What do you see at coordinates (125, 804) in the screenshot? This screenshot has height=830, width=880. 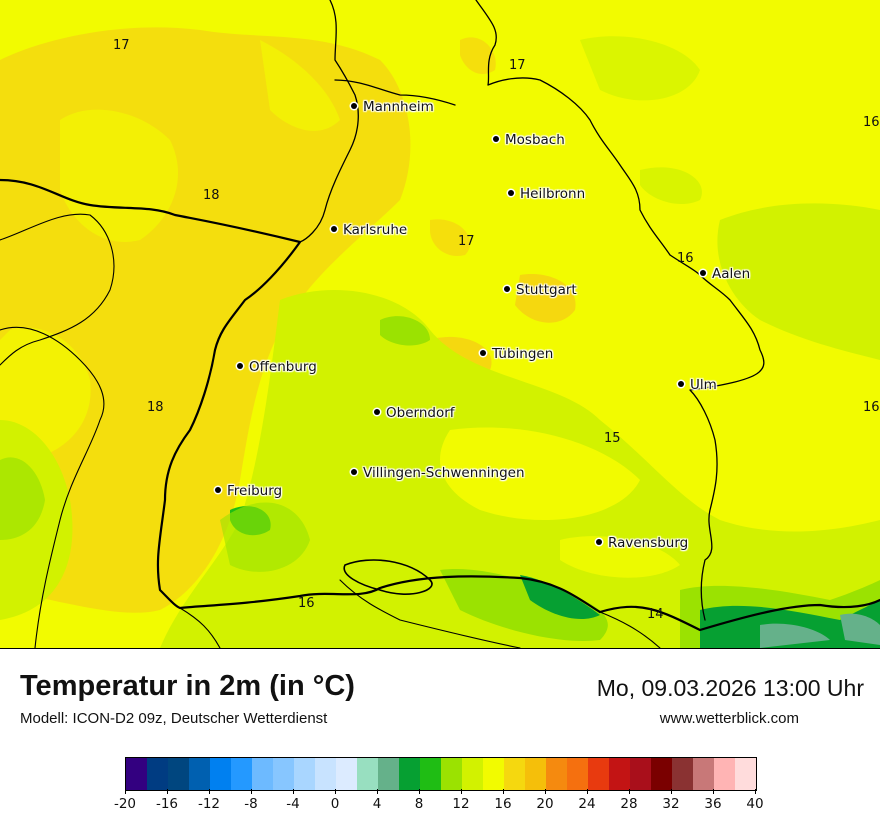 I see `legend-tick-label: -20` at bounding box center [125, 804].